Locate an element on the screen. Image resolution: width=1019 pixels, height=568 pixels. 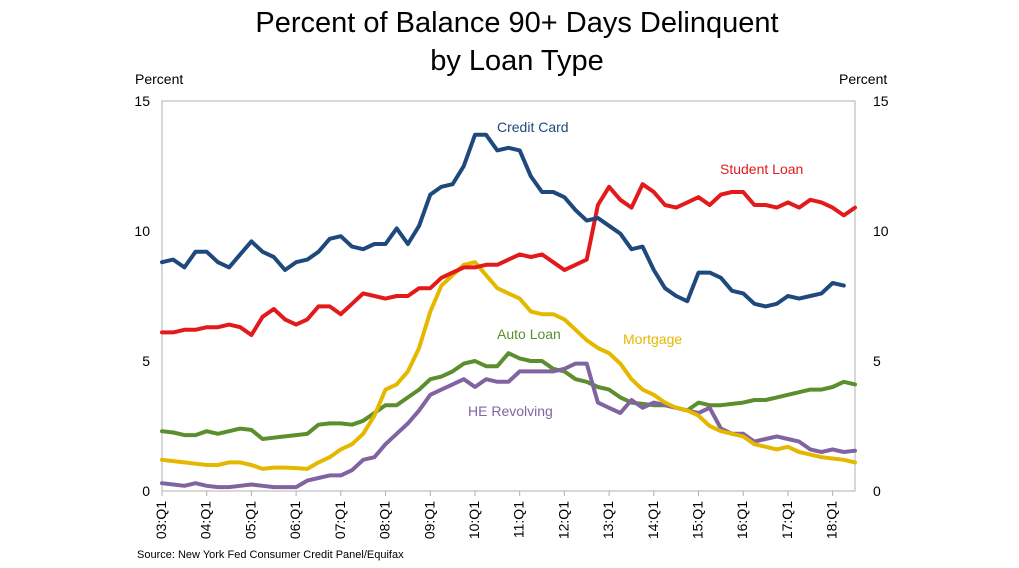
annotation-auto-loan: Auto Loan is located at coordinates (529, 334).